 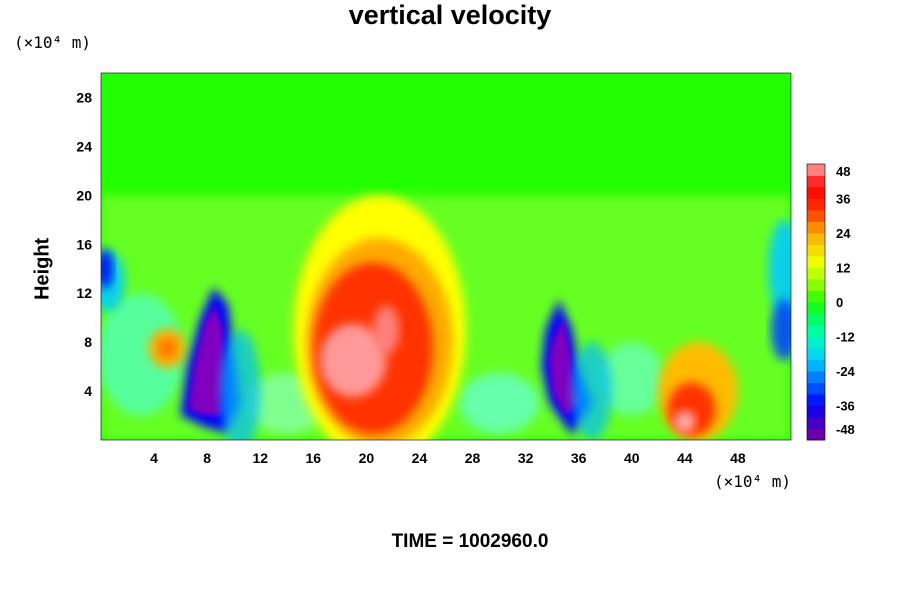 I want to click on y-unit-text: (×10⁴ m), so click(x=53, y=42).